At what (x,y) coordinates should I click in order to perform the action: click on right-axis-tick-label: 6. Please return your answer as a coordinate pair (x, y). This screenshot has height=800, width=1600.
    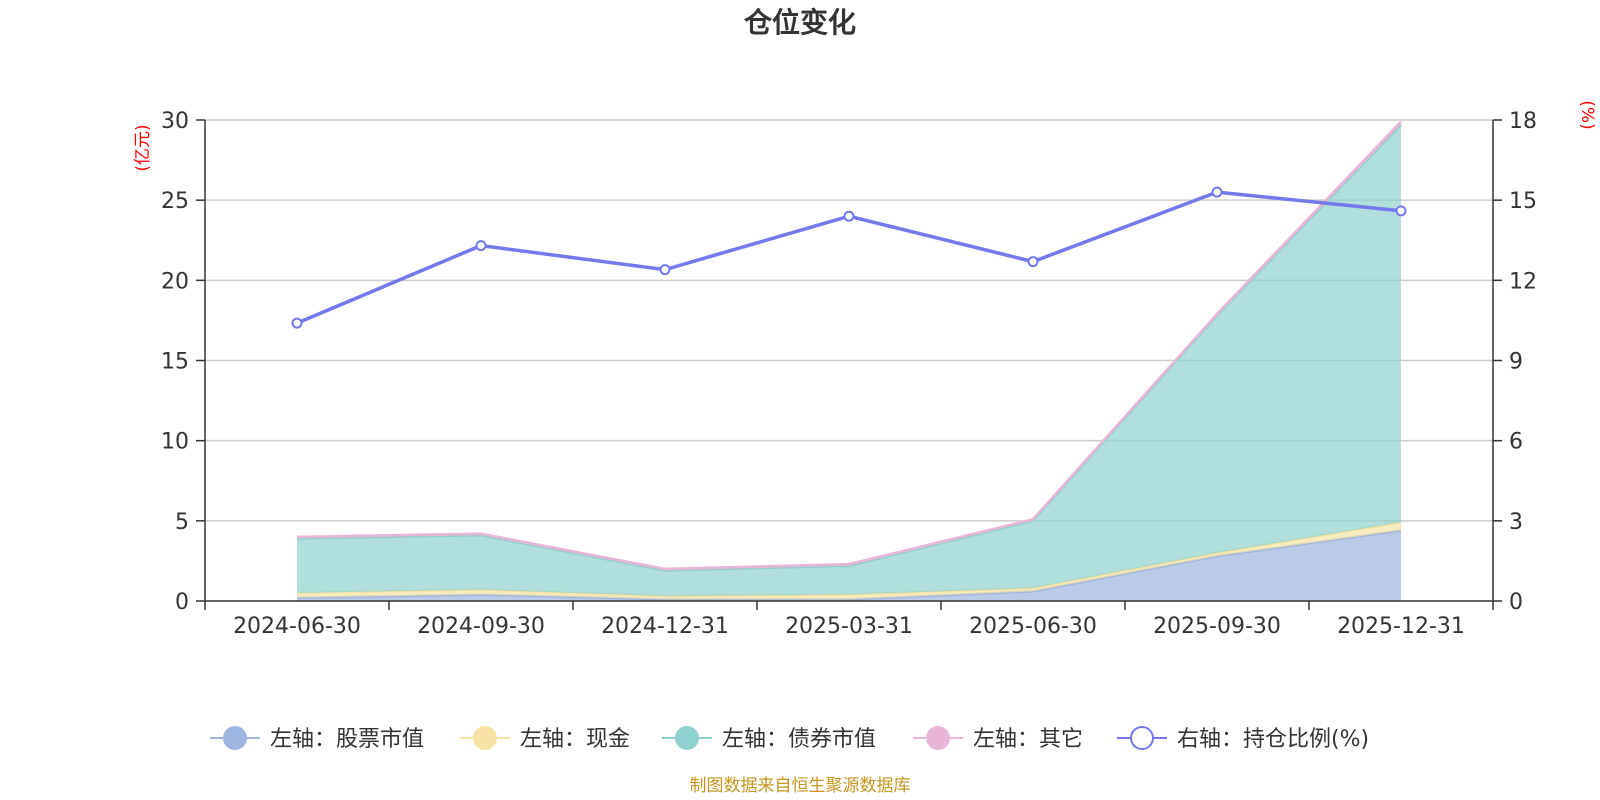
    Looking at the image, I should click on (1516, 442).